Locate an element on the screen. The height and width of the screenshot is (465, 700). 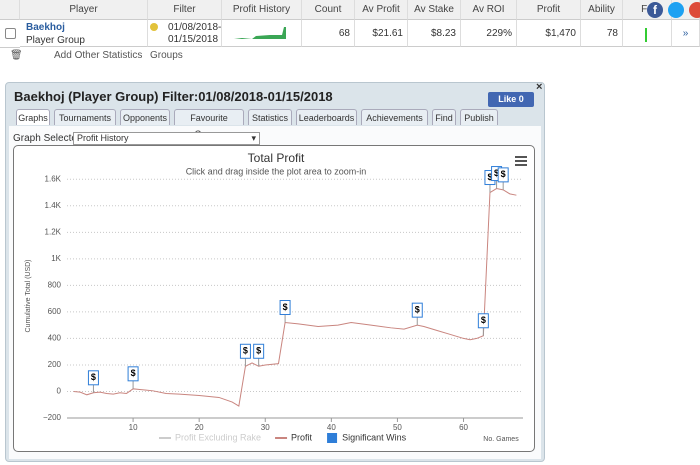
menu-icon is located at coordinates (521, 161).